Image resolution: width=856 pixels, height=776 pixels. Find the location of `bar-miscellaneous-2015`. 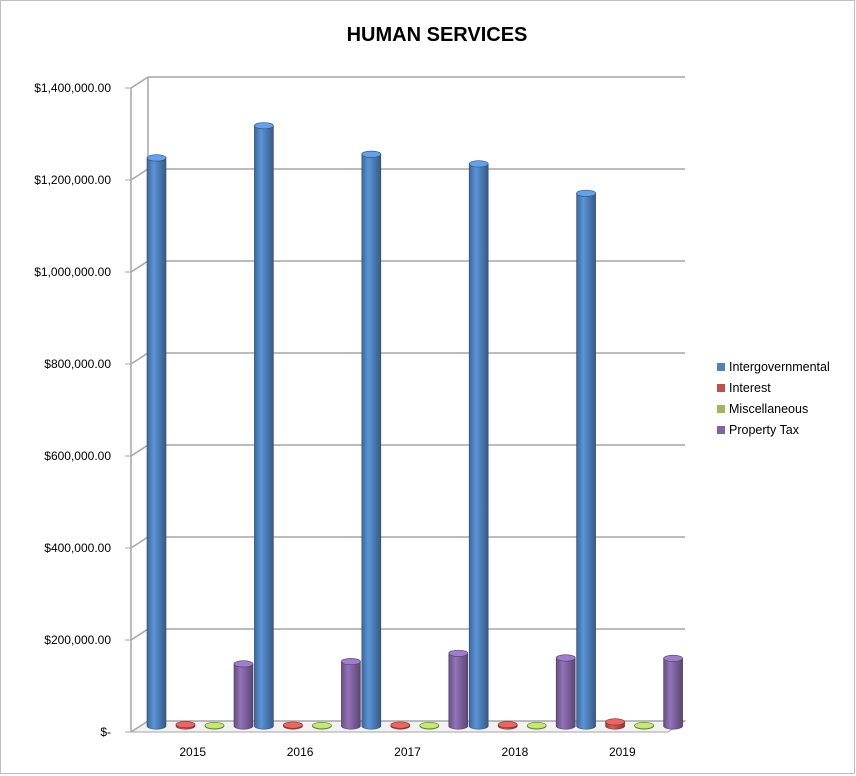

bar-miscellaneous-2015 is located at coordinates (214, 726).